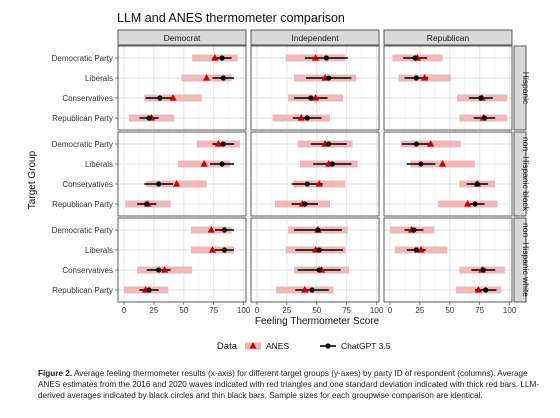 This screenshot has height=418, width=560. I want to click on legend-label-gpt: ChatGPT 3.5, so click(366, 346).